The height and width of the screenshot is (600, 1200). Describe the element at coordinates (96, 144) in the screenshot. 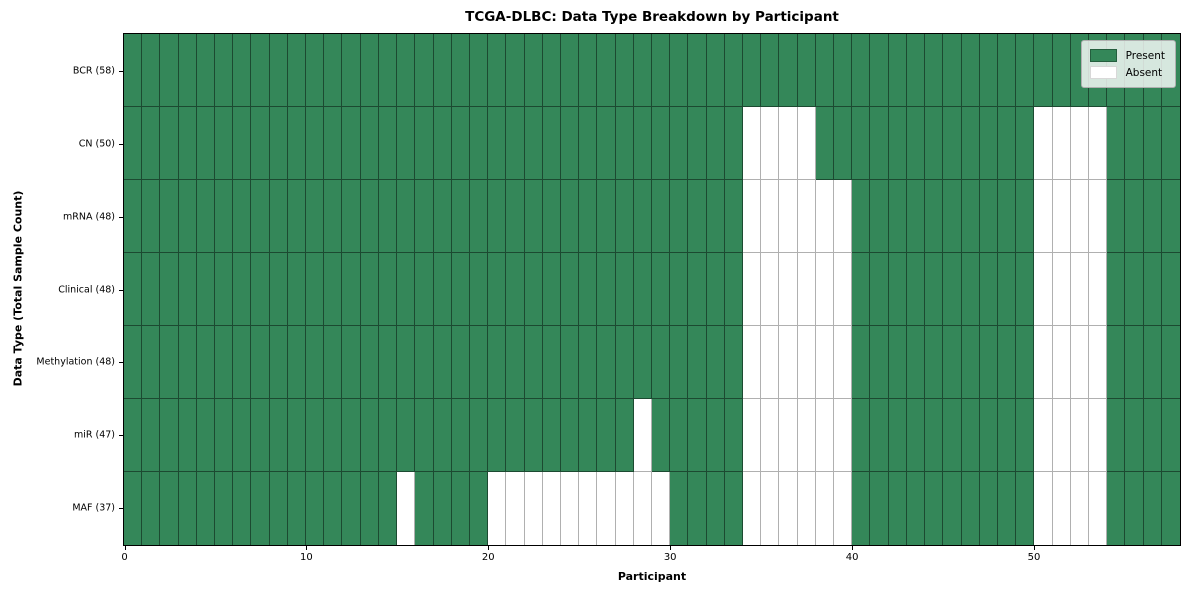

I see `y-tick-label: CN (50)` at that location.